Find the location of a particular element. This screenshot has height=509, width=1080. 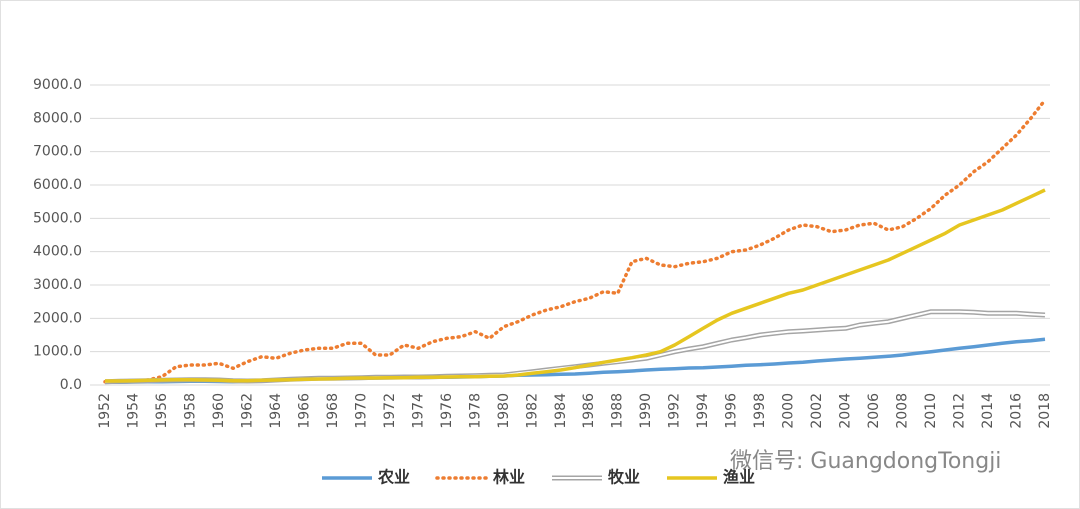

x-tick-label: 1964 is located at coordinates (276, 411).